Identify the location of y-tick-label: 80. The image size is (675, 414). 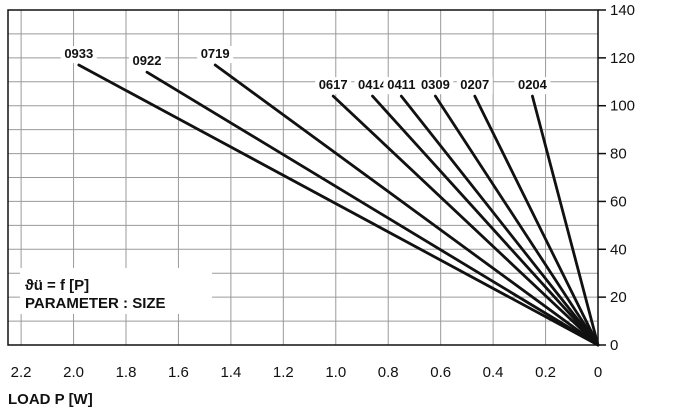
(618, 154).